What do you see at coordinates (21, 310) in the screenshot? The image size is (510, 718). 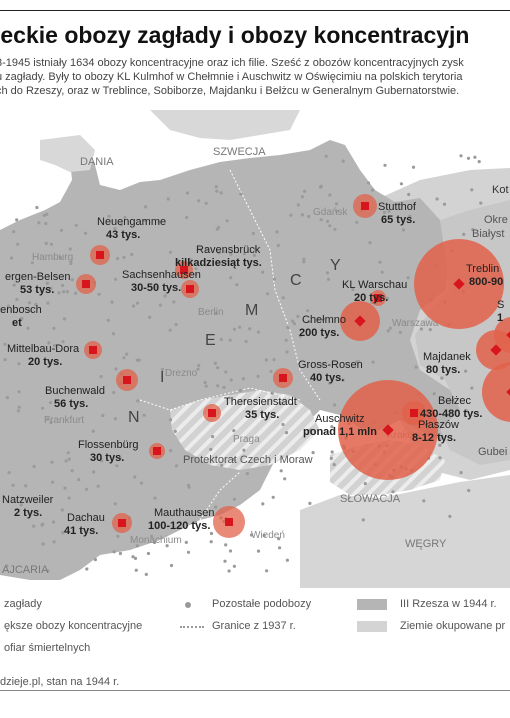 I see `camp-name: genbosch` at bounding box center [21, 310].